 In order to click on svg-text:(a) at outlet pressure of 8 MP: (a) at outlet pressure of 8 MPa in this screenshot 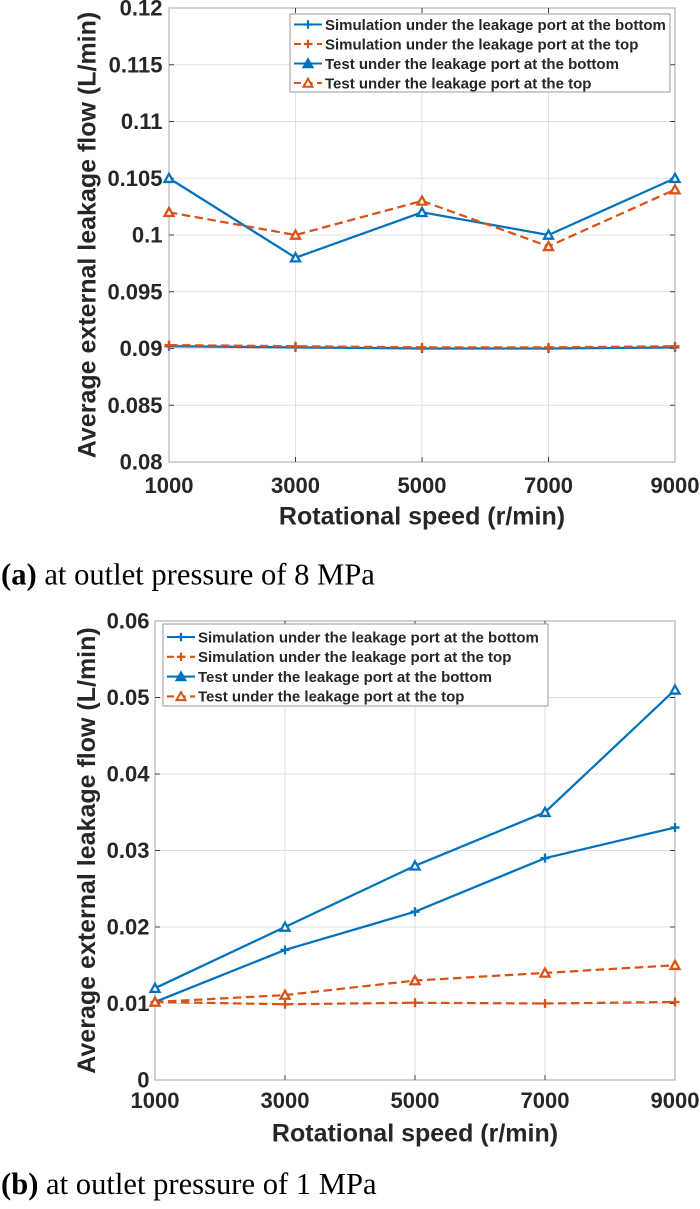, I will do `click(188, 575)`.